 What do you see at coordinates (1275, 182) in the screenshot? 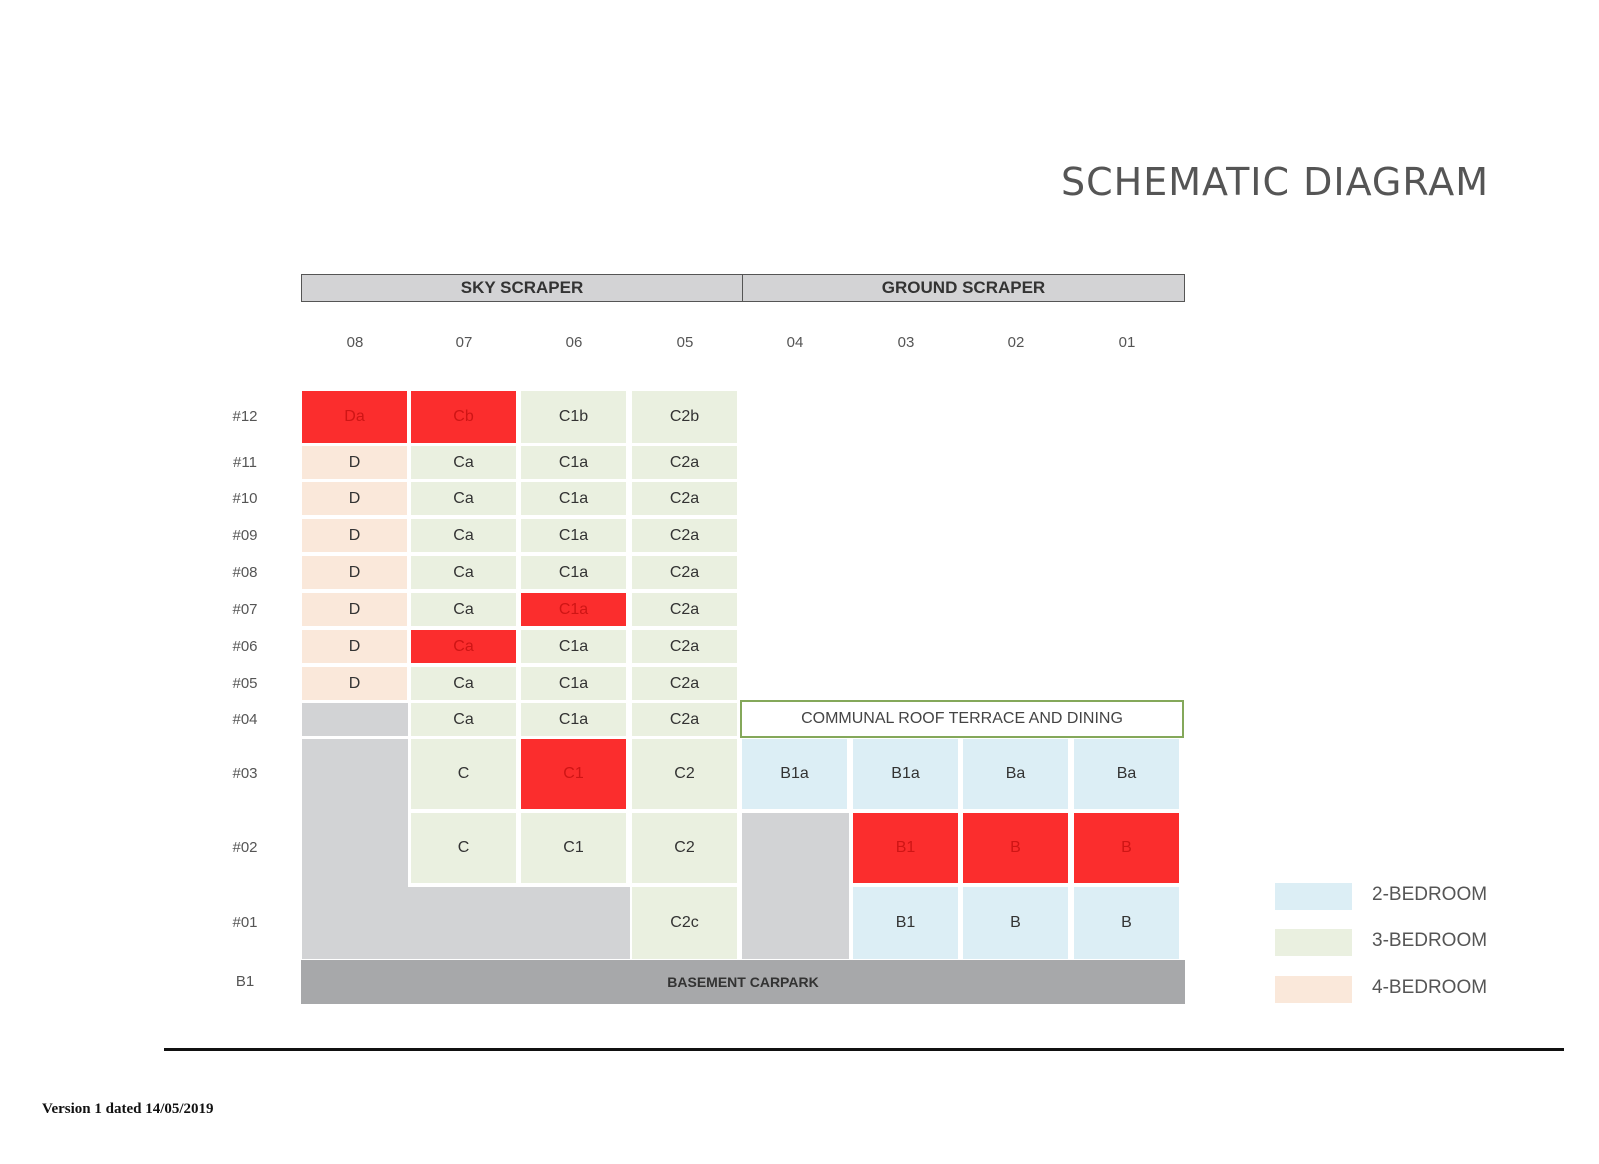
I see `page-title: SCHEMATIC DIAGRAM` at bounding box center [1275, 182].